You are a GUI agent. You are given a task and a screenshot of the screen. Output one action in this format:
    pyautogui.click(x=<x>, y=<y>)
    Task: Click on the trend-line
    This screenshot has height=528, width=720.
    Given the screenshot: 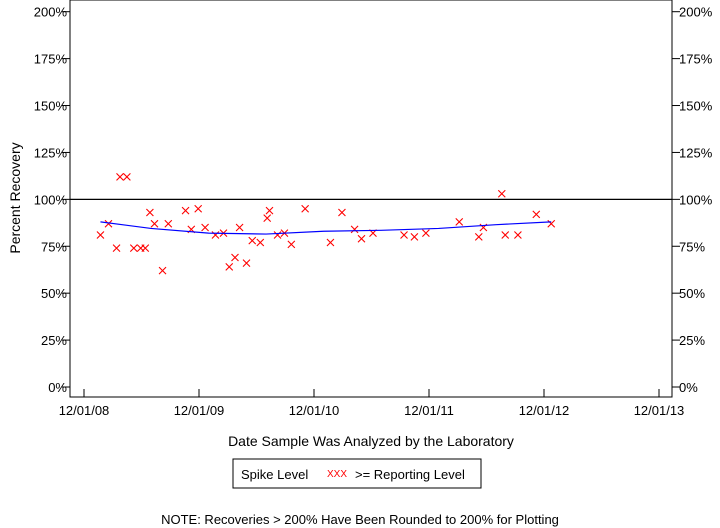 What is the action you would take?
    pyautogui.click(x=326, y=228)
    